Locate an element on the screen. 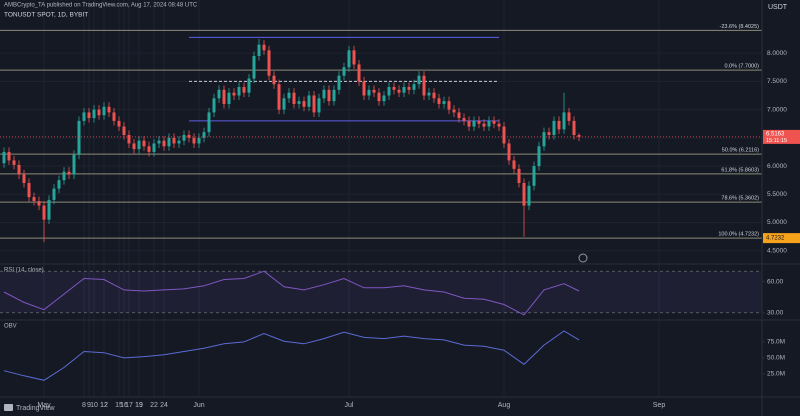 Image resolution: width=800 pixels, height=416 pixels. x-tick-label: 22 is located at coordinates (154, 405).